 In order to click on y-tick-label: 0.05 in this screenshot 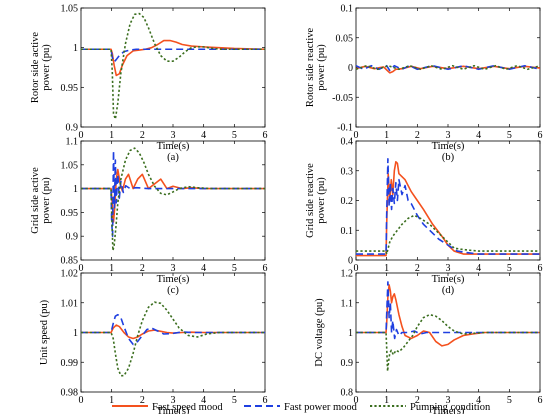, I will do `click(345, 38)`.